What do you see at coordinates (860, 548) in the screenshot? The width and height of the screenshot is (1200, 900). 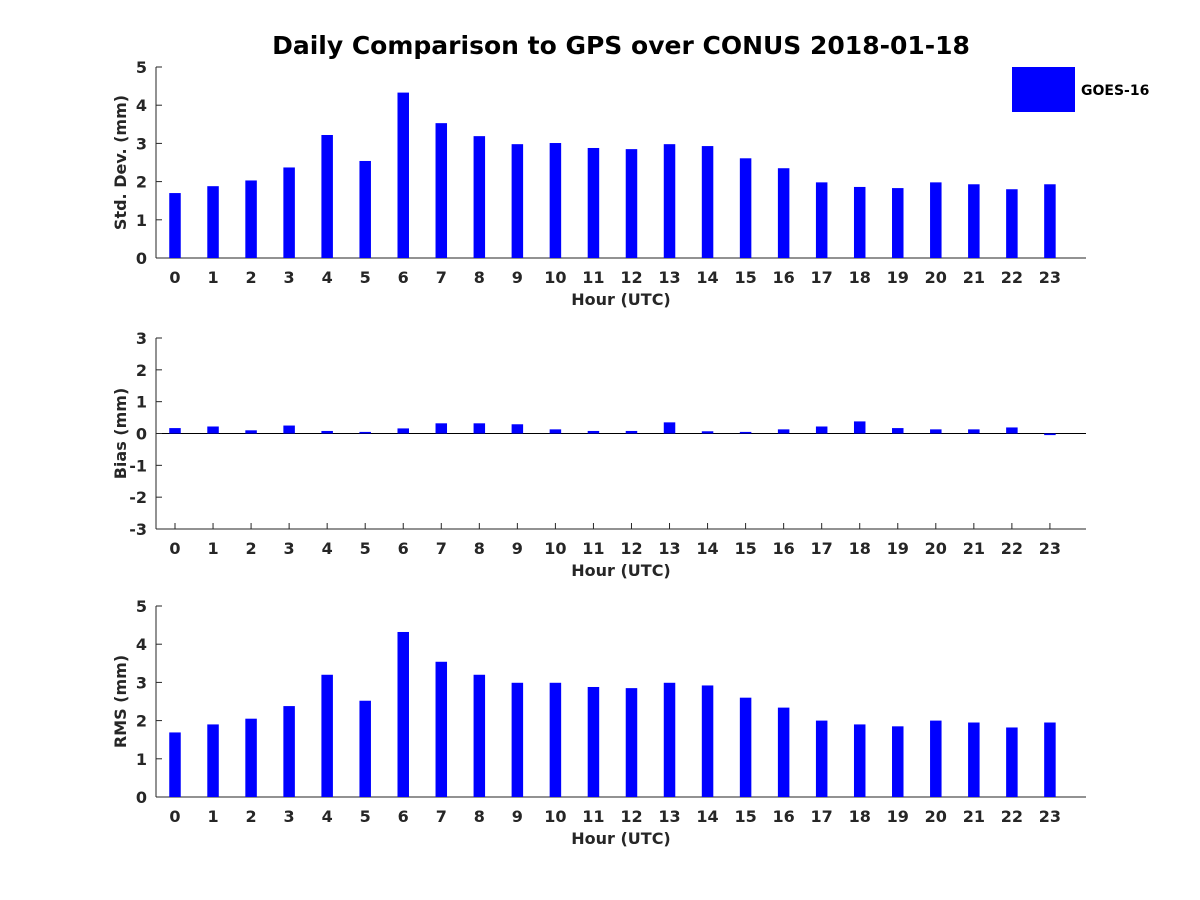 I see `x-tick-label: 18` at bounding box center [860, 548].